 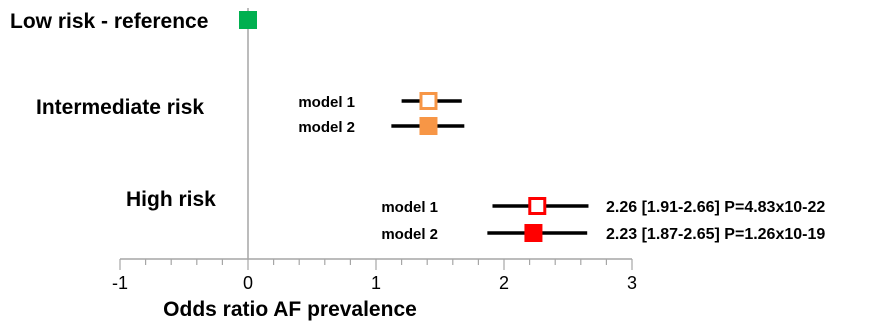 What do you see at coordinates (109, 21) in the screenshot?
I see `group-label: Low risk - reference` at bounding box center [109, 21].